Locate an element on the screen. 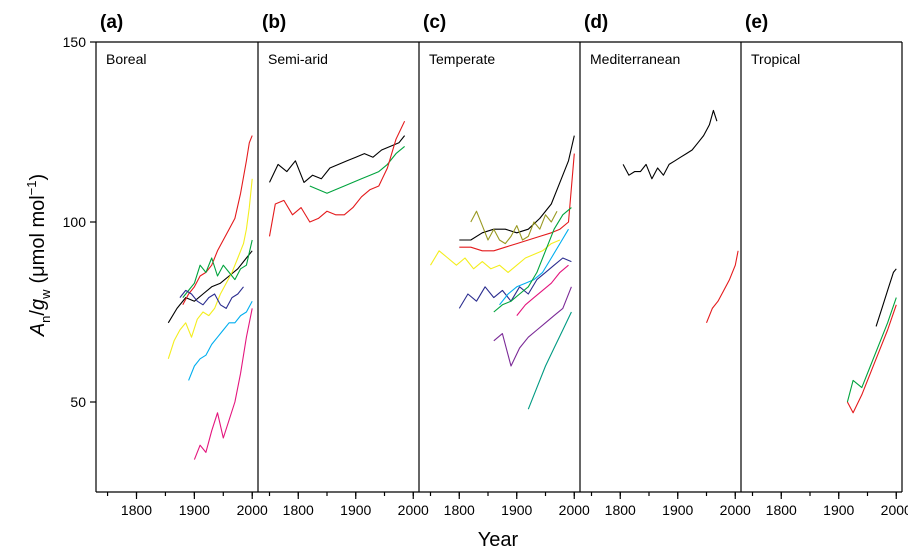 This screenshot has height=556, width=908. panel-letter: (e) is located at coordinates (756, 22).